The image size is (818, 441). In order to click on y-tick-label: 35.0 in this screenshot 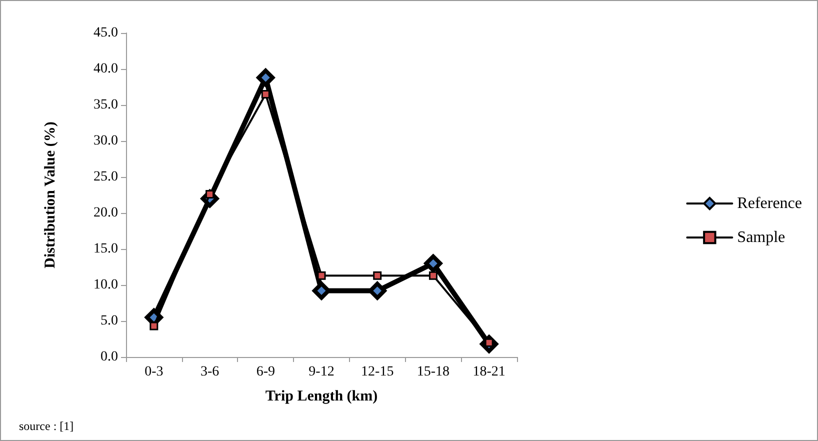, I will do `click(106, 105)`.